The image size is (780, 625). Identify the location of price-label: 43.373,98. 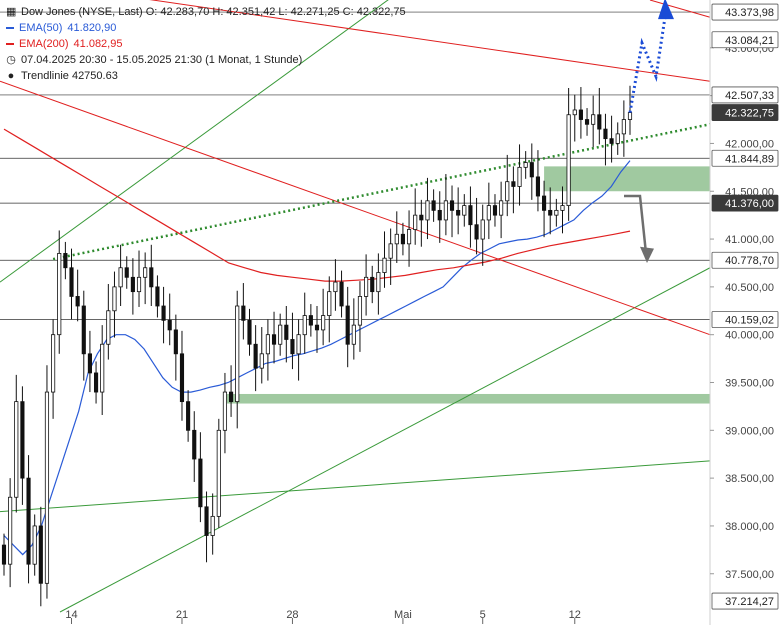
(745, 12).